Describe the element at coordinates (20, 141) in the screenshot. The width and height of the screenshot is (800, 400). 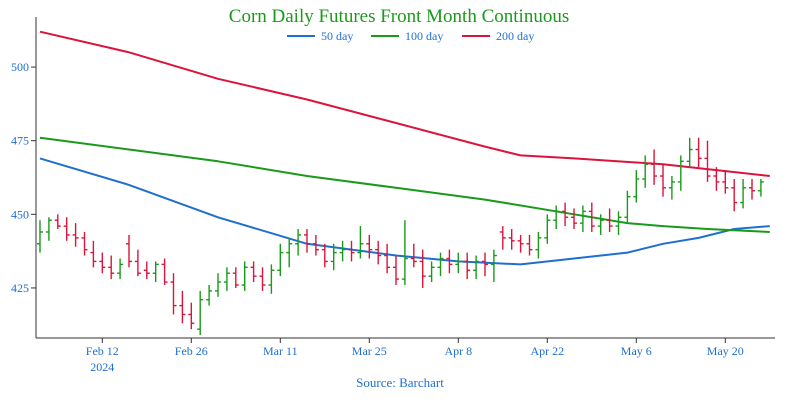
I see `y-tick-label-475: 475` at that location.